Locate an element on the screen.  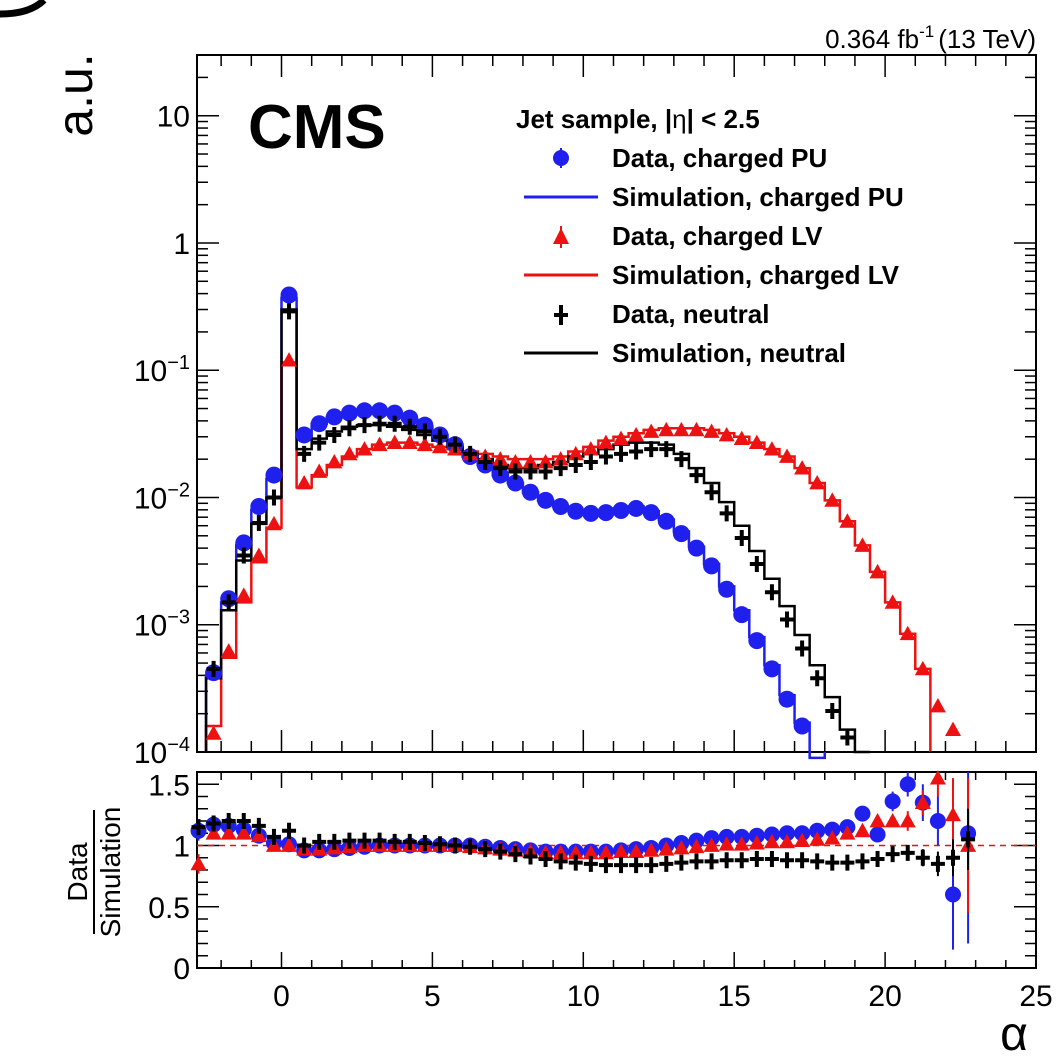
legend-title-eta: η is located at coordinates (679, 119).